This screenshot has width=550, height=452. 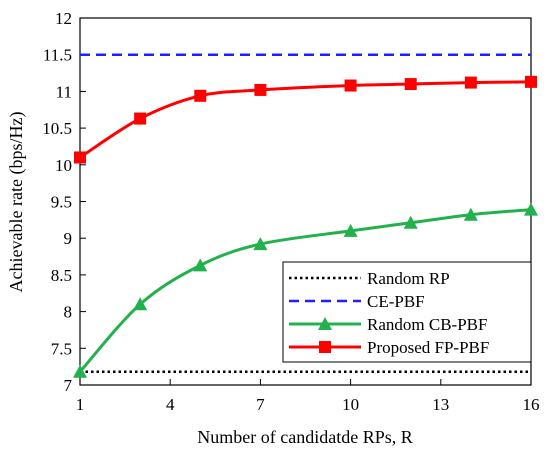 I want to click on y-tick-label: 10, so click(x=63, y=165).